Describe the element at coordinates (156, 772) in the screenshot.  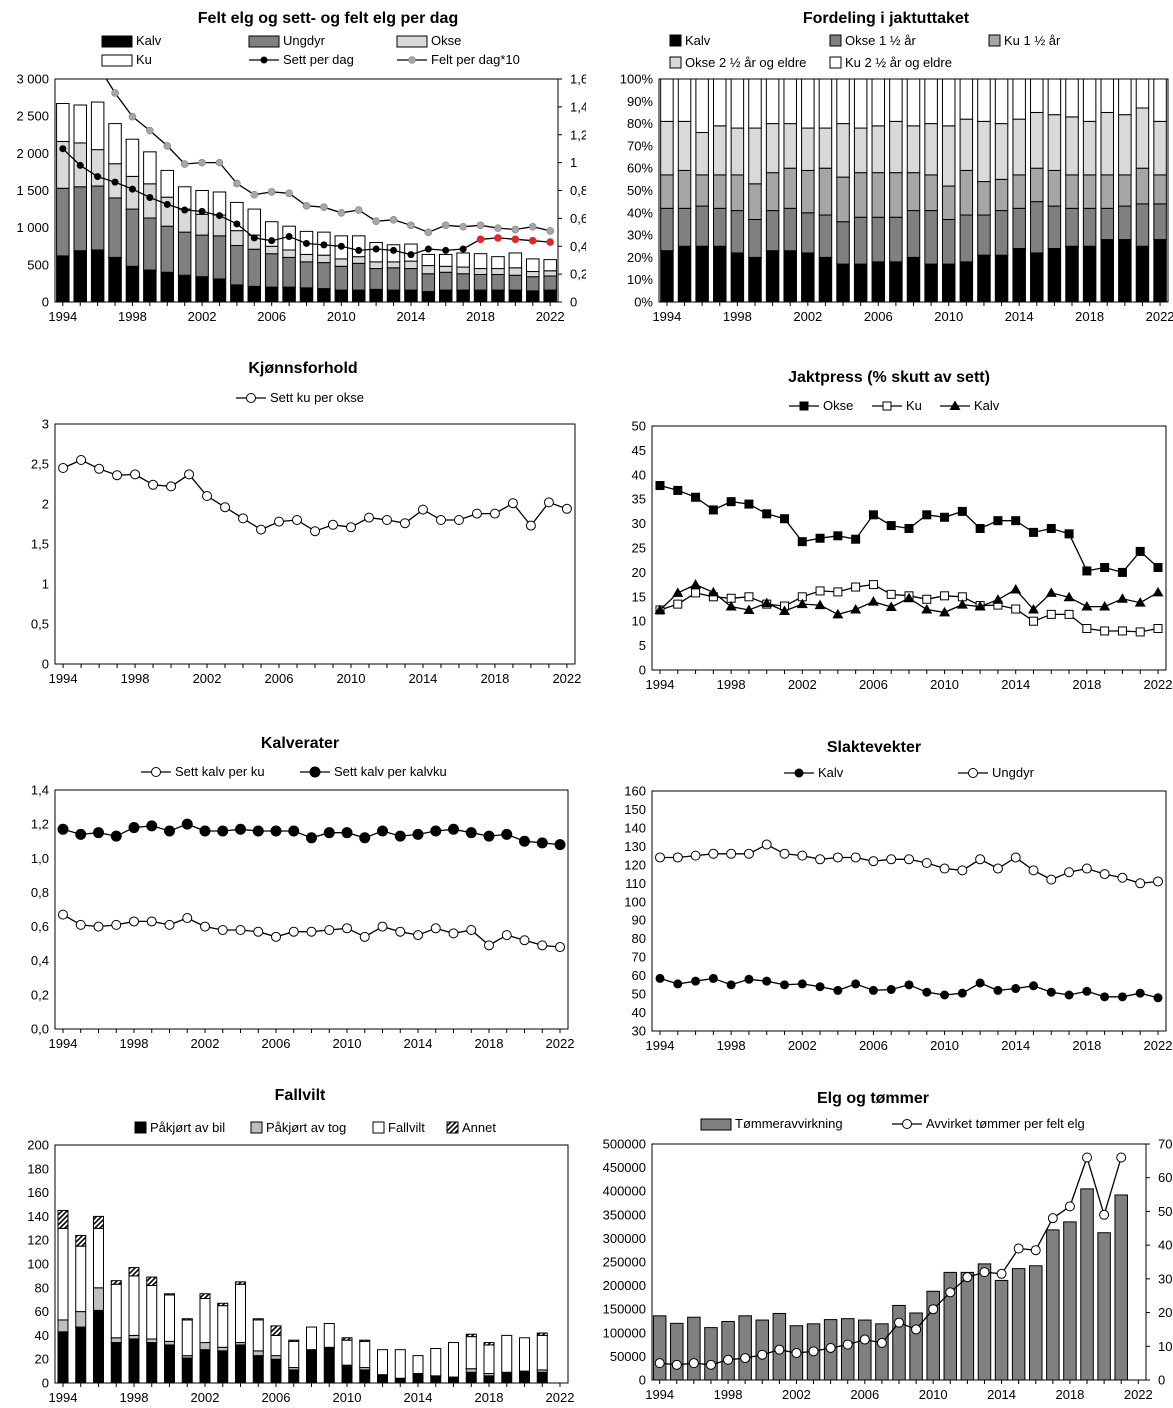
I see `legend-marker` at that location.